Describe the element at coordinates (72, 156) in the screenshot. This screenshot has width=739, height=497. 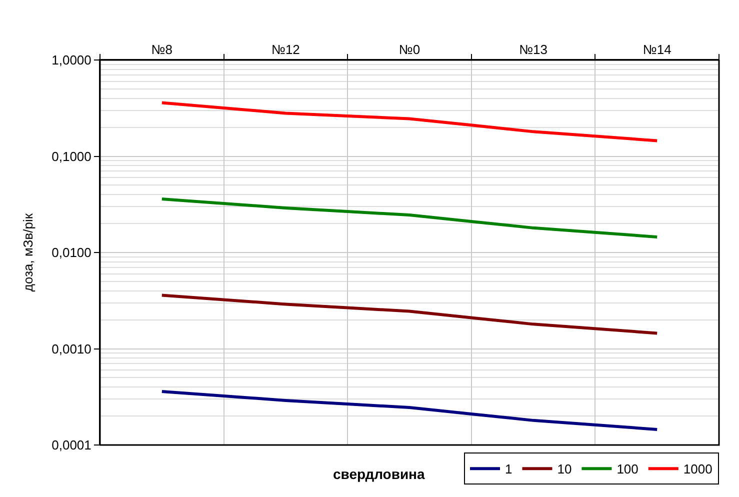
I see `y-tick-label: 0,1000` at that location.